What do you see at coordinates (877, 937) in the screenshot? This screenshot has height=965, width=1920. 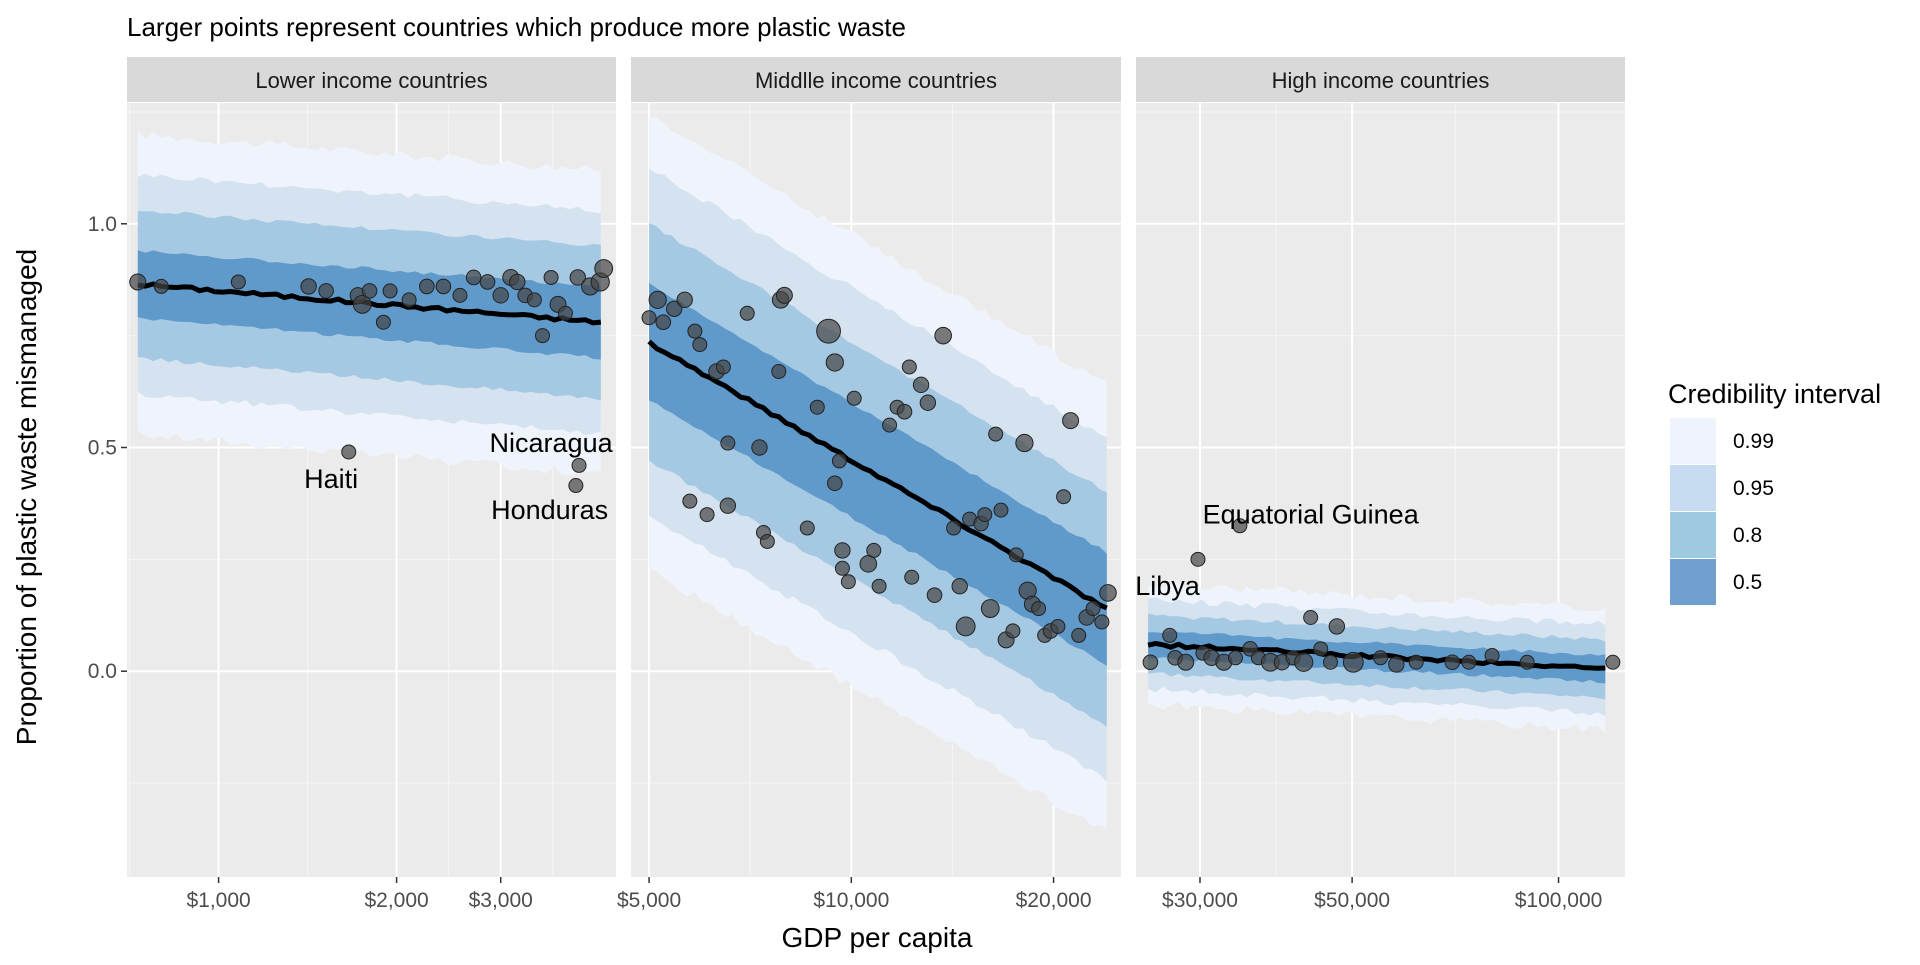 I see `x-axis-label: GDP per capita` at bounding box center [877, 937].